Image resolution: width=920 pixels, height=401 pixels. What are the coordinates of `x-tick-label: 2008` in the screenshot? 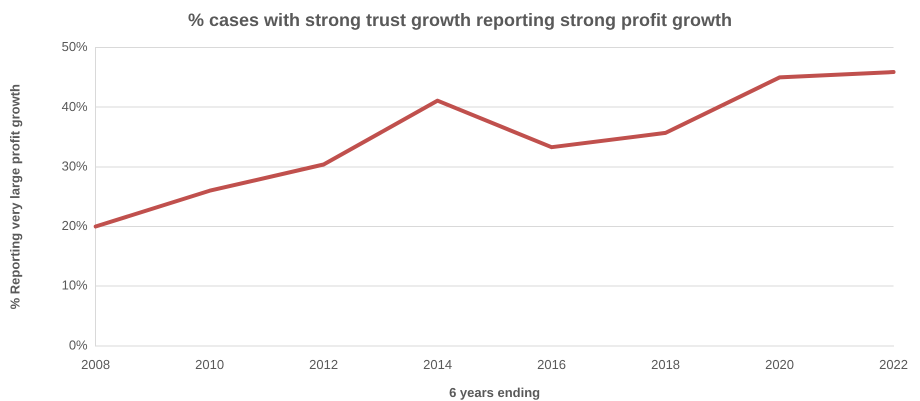 It's located at (95, 364).